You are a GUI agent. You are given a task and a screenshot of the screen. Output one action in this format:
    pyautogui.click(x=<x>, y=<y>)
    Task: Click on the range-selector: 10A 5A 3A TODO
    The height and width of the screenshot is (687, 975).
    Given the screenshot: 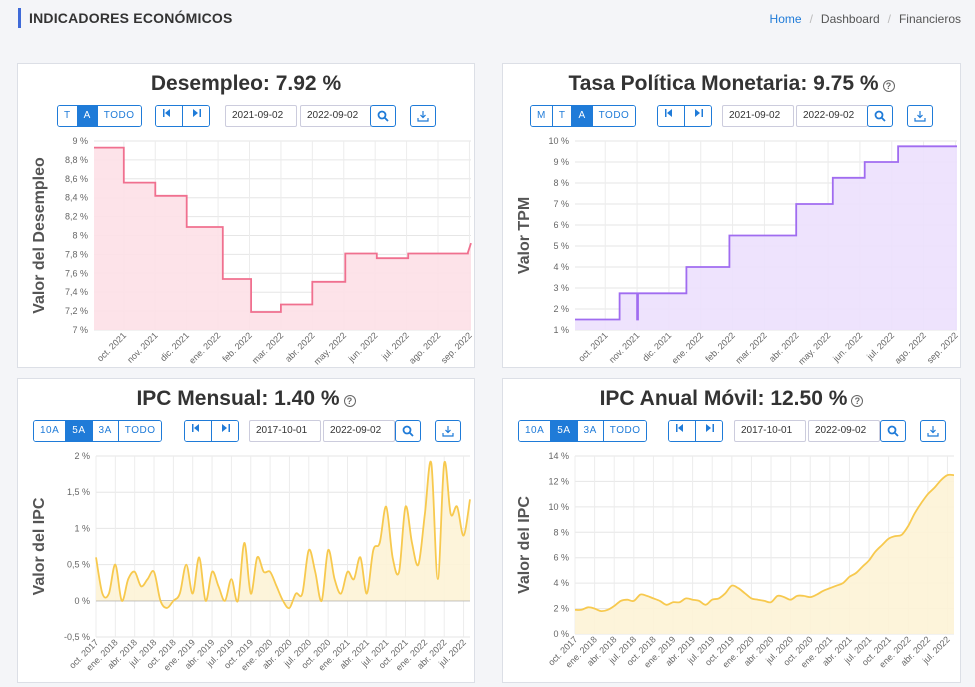 What is the action you would take?
    pyautogui.click(x=583, y=431)
    